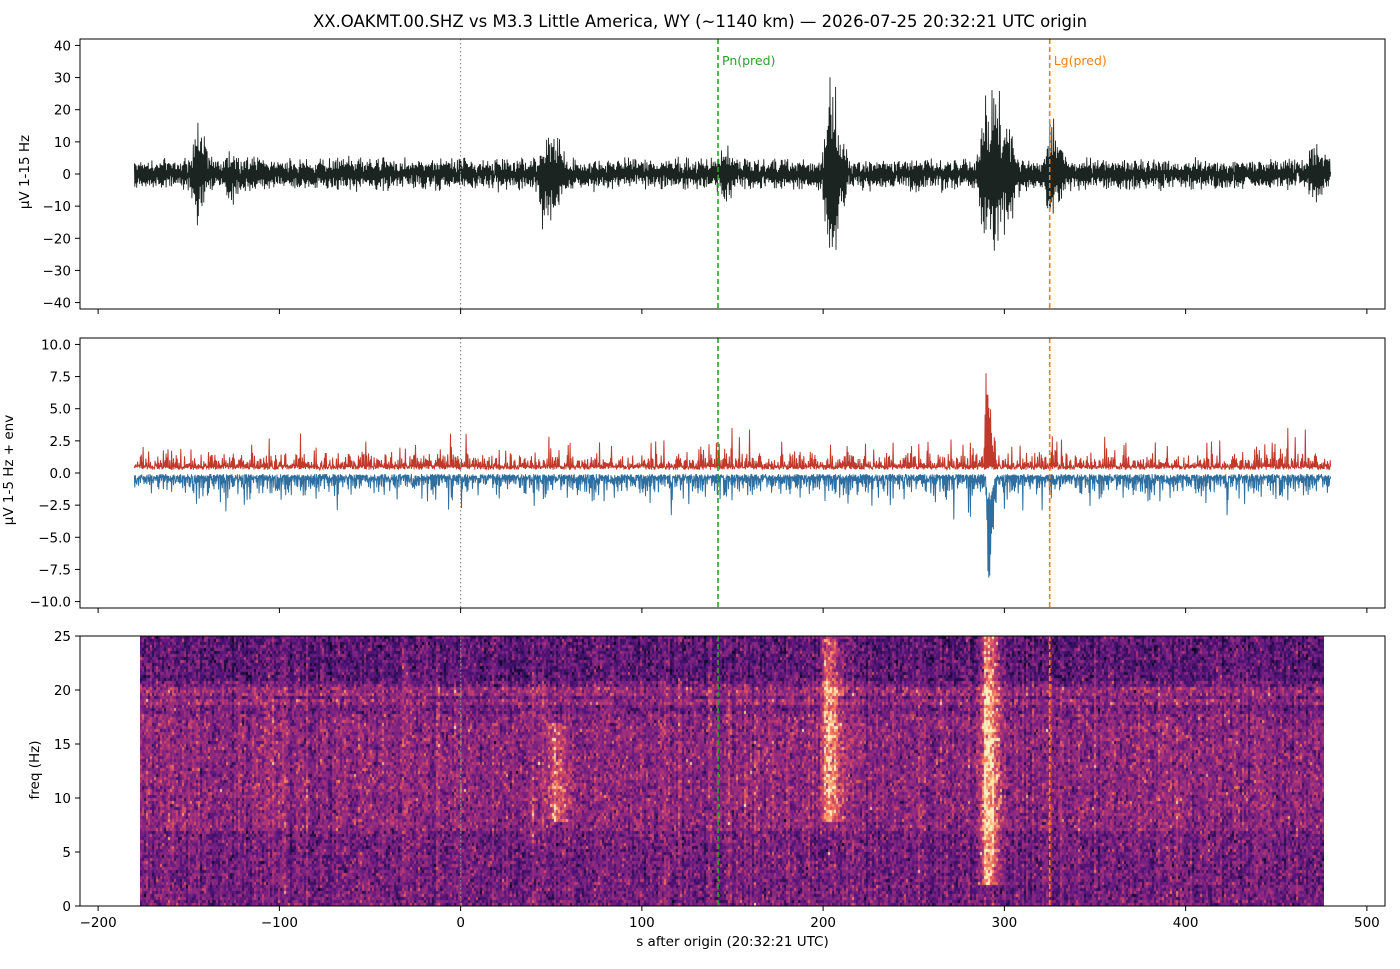 Image resolution: width=1400 pixels, height=969 pixels. I want to click on ylabel-spectrogram: freq (Hz), so click(35, 770).